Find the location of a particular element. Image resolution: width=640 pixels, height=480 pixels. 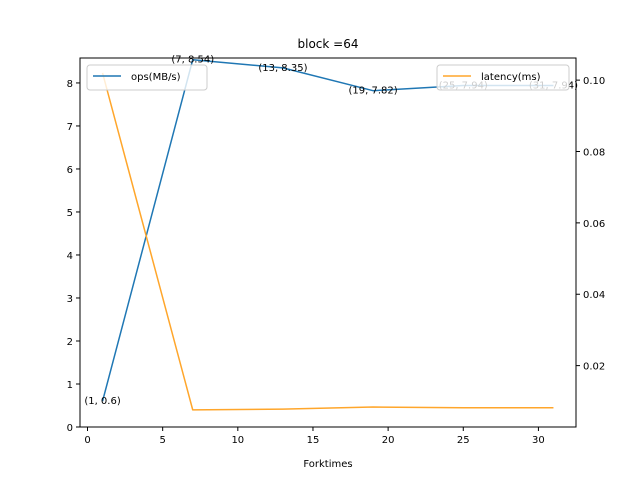

y2-tick-label: 0.10 is located at coordinates (594, 81).